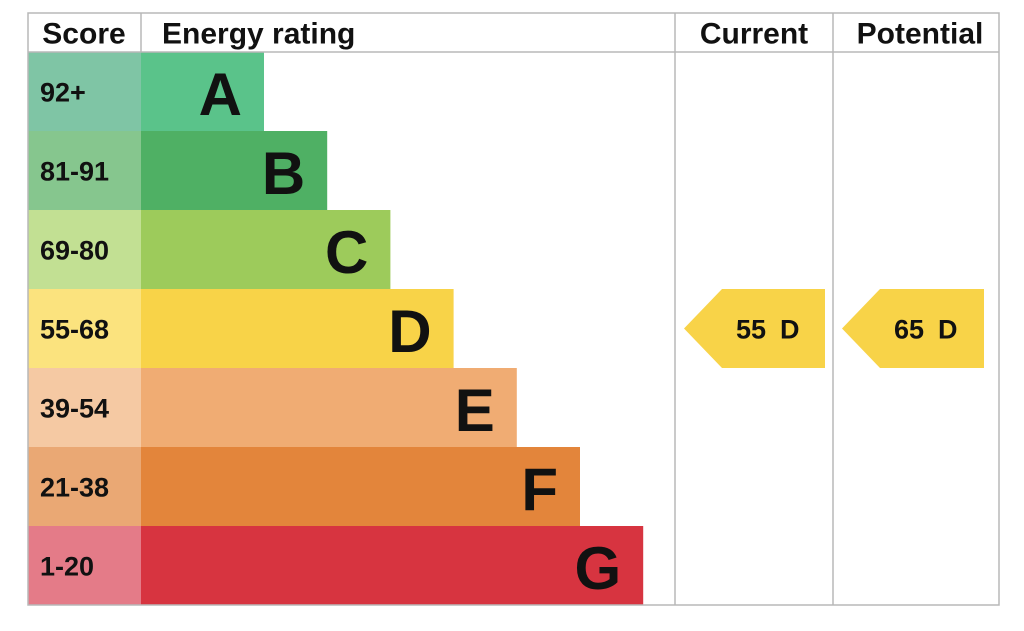 The height and width of the screenshot is (631, 1024). What do you see at coordinates (74, 172) in the screenshot?
I see `score-label: 81-91` at bounding box center [74, 172].